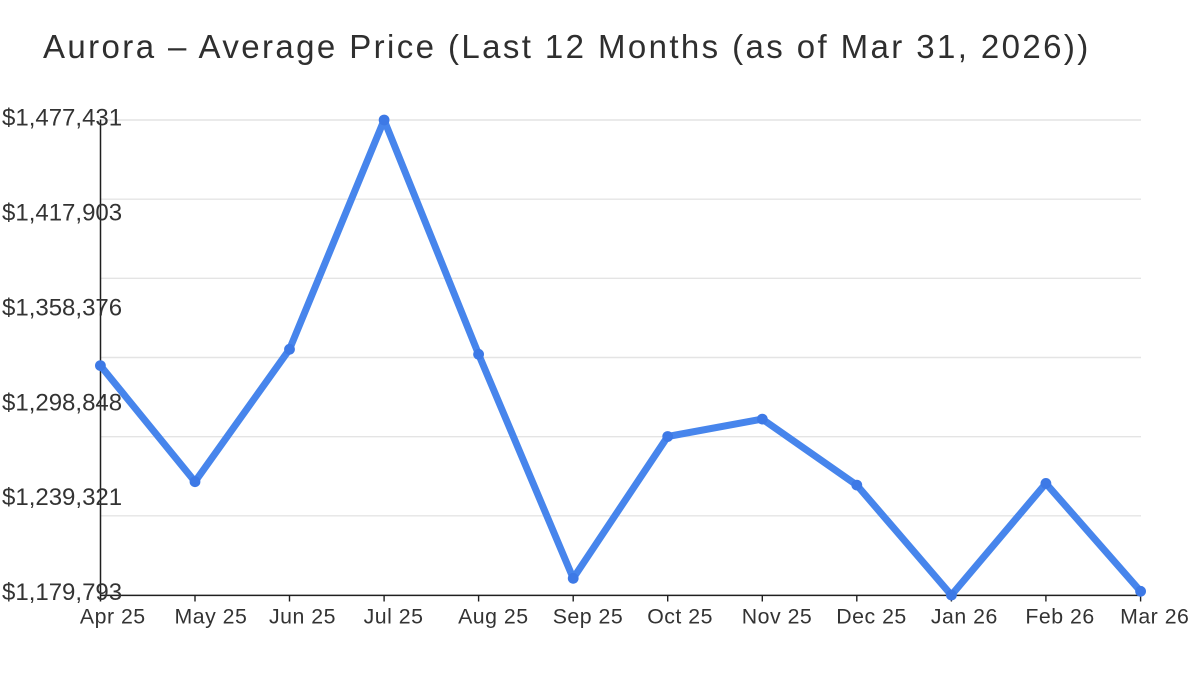  Describe the element at coordinates (62, 497) in the screenshot. I see `svg-text: $1,239,321` at that location.